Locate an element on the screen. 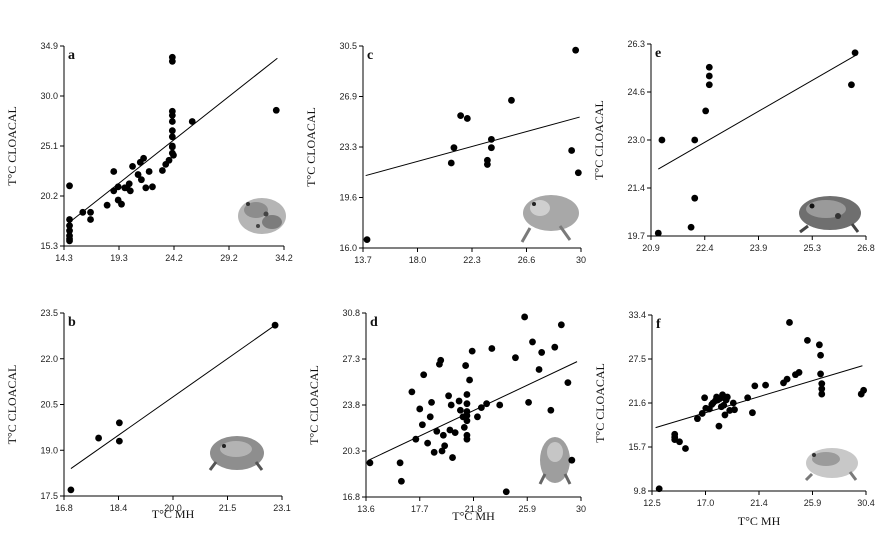 The width and height of the screenshot is (884, 539). y-tick-label: 19.0 is located at coordinates (49, 450).